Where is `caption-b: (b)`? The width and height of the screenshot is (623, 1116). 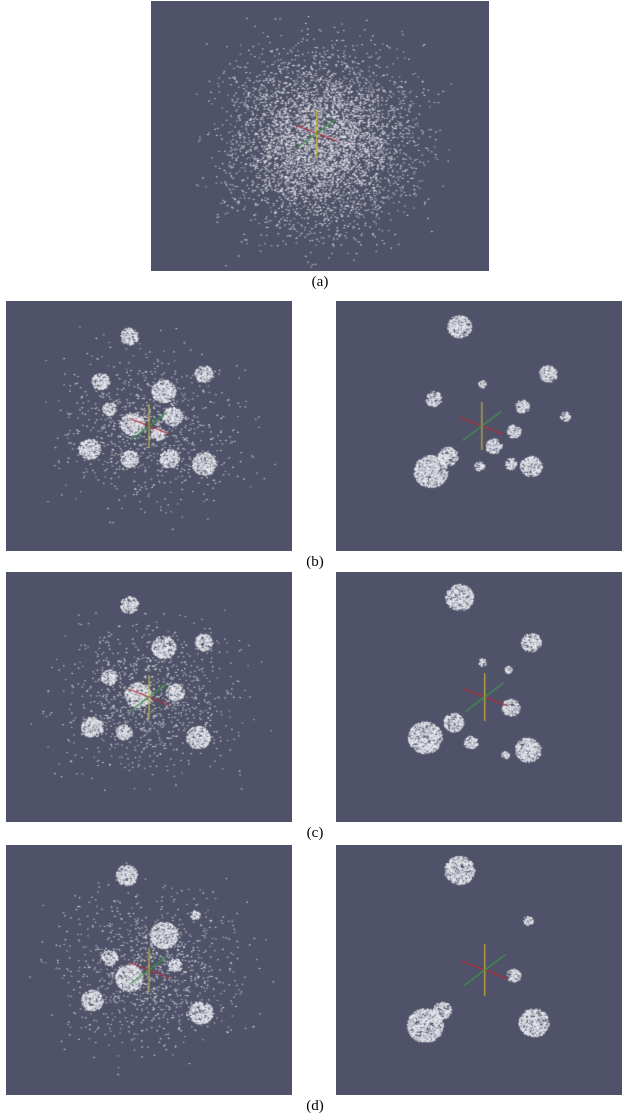 caption-b: (b) is located at coordinates (315, 562).